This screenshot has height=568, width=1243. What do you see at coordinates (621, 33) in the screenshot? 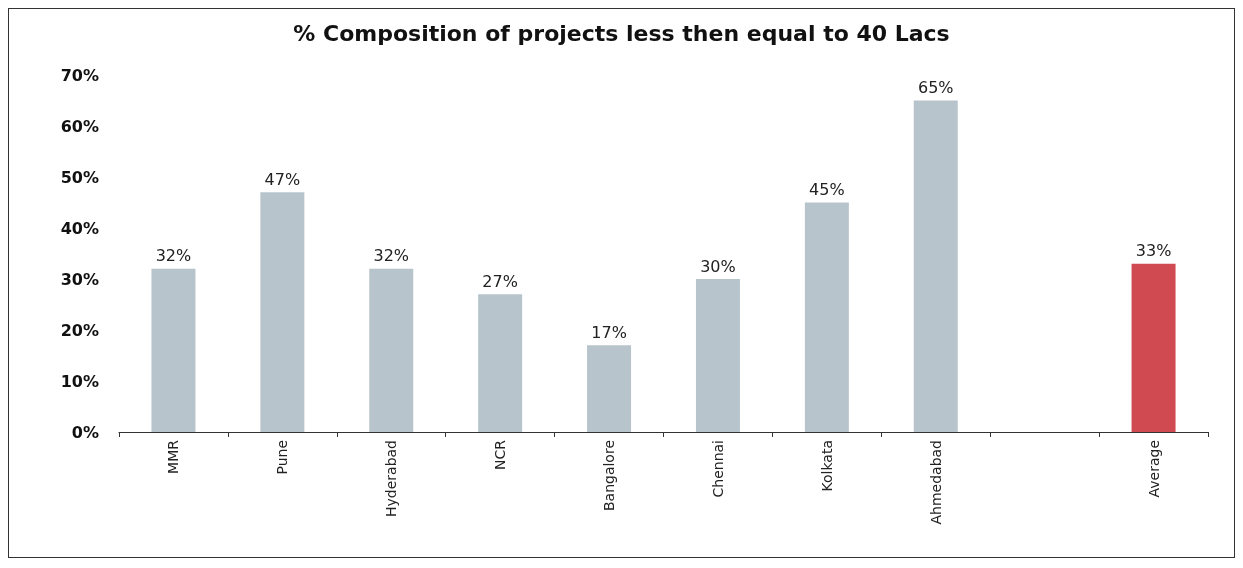
I see `chart-title: % Composition of projects less then equal to 40 Lacs` at bounding box center [621, 33].